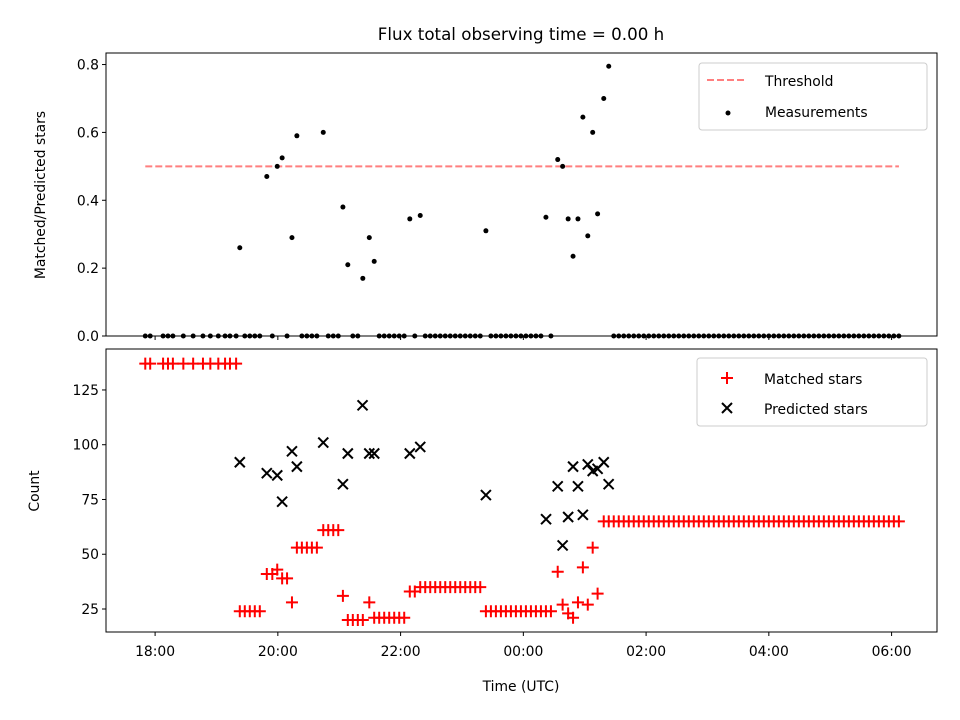 Image resolution: width=960 pixels, height=720 pixels. Describe the element at coordinates (90, 610) in the screenshot. I see `bottom-ytick-label: 25` at that location.